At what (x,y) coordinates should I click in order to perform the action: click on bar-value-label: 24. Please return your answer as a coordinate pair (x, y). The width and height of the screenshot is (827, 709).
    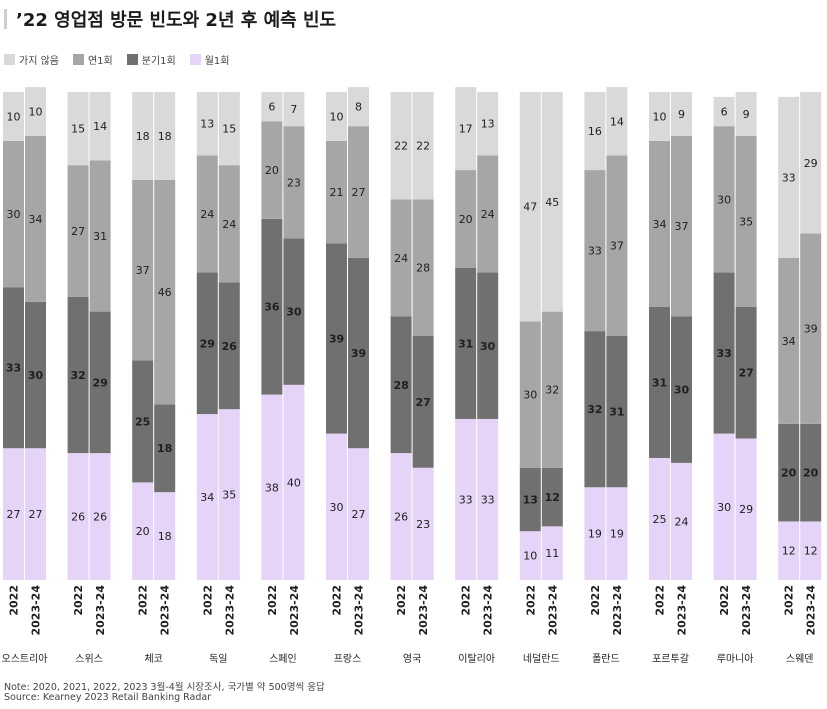
    Looking at the image, I should click on (682, 521).